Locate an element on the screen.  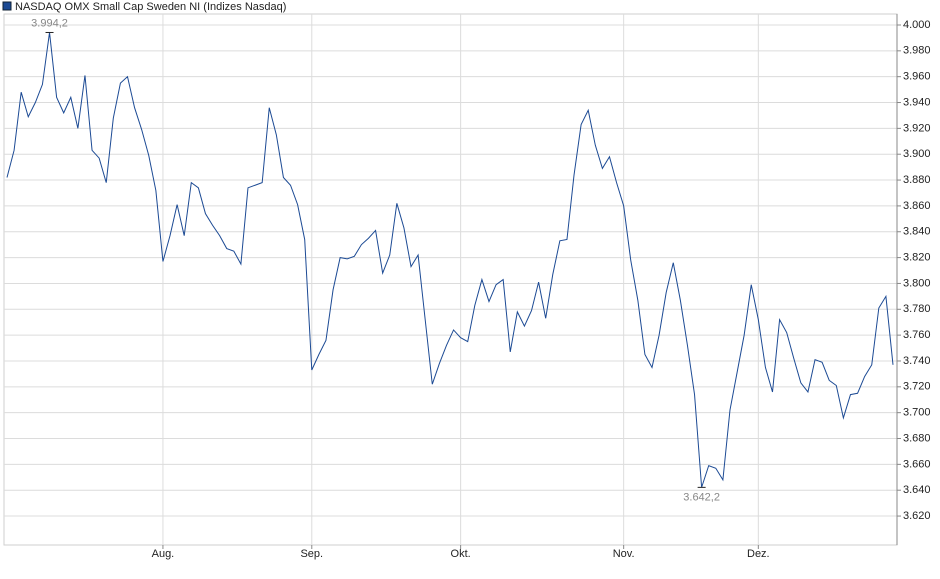
x-tick-label: Okt. is located at coordinates (461, 554).